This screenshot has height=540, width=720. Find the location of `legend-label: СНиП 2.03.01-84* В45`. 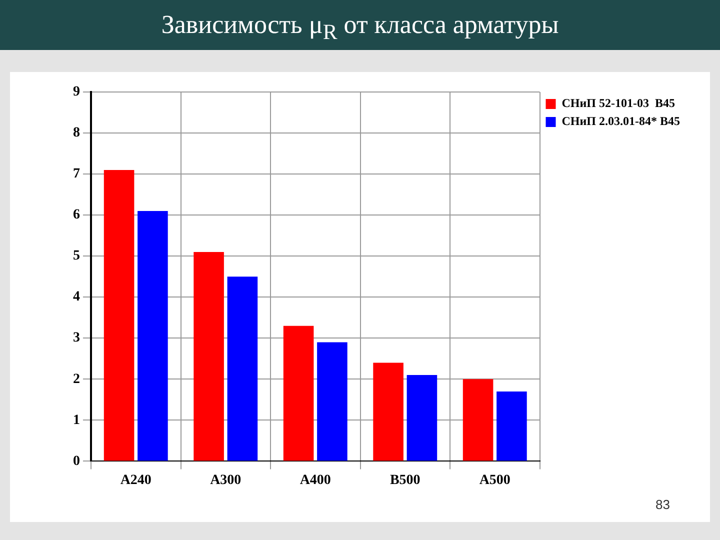

legend-label: СНиП 2.03.01-84* В45 is located at coordinates (621, 121).